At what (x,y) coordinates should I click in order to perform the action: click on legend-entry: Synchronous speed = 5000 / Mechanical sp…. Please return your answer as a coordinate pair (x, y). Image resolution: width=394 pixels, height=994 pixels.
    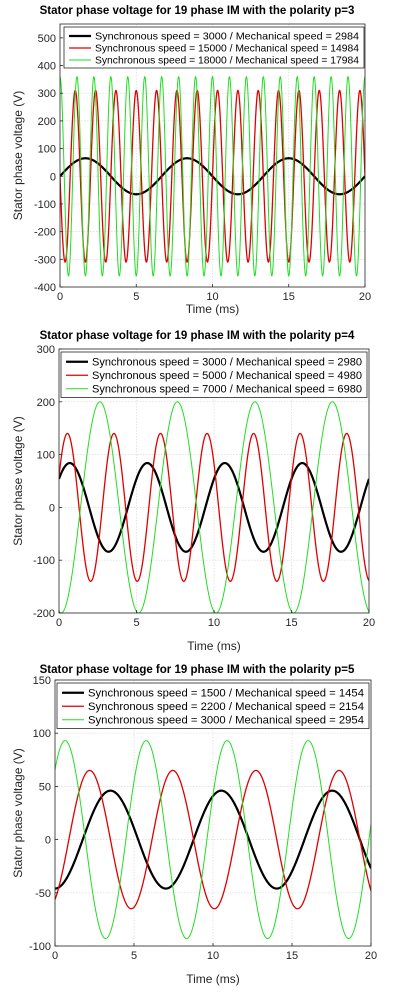
    Looking at the image, I should click on (227, 376).